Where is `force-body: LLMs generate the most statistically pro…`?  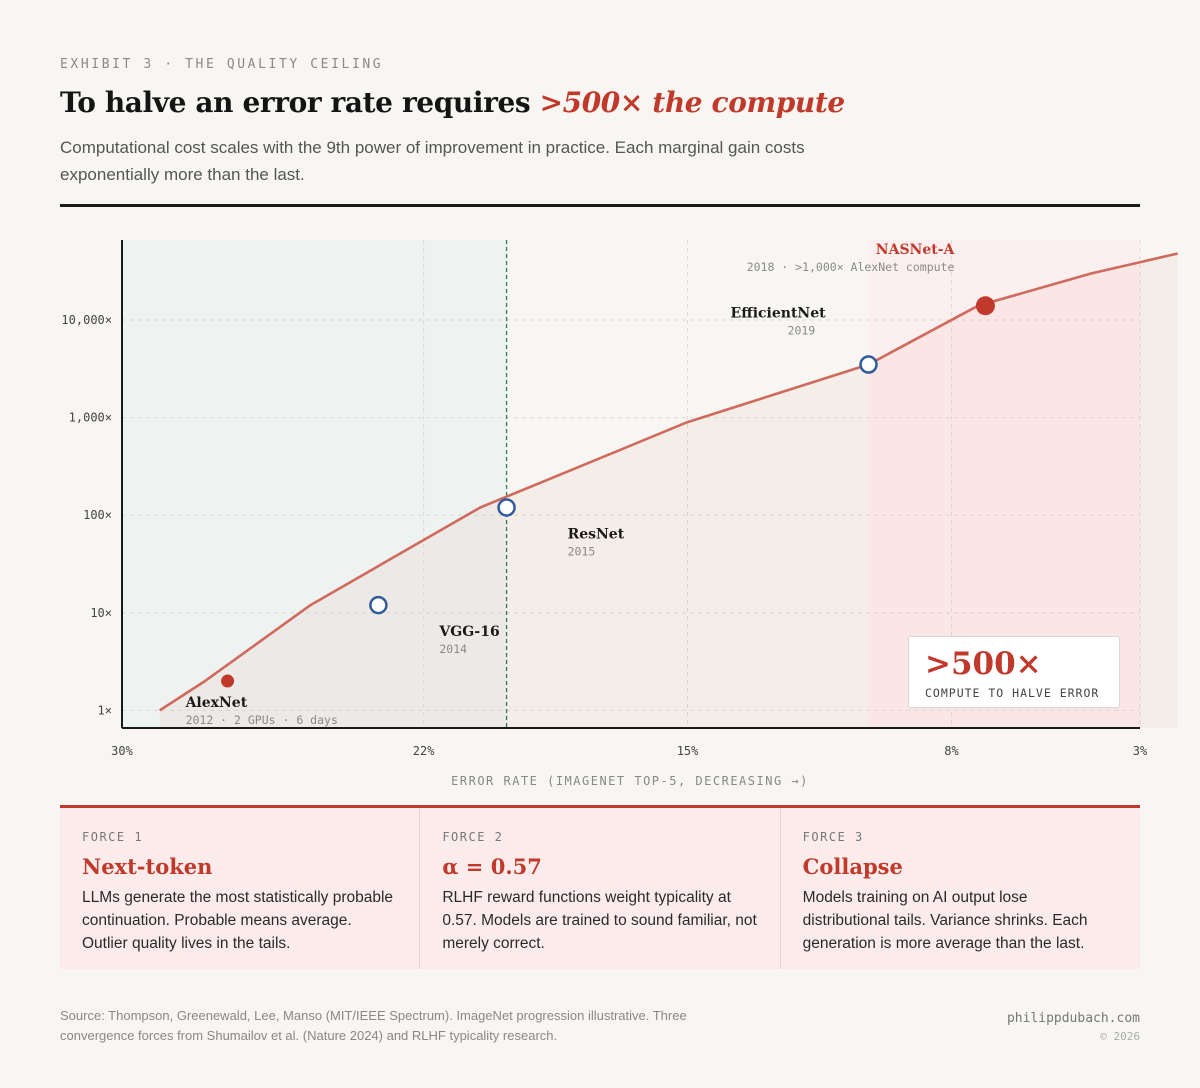 force-body: LLMs generate the most statistically pro… is located at coordinates (238, 920).